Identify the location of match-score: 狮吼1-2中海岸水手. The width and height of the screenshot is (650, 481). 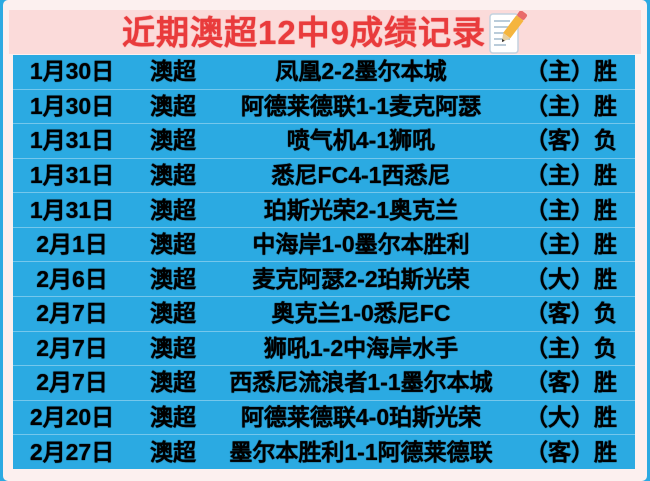
(361, 347).